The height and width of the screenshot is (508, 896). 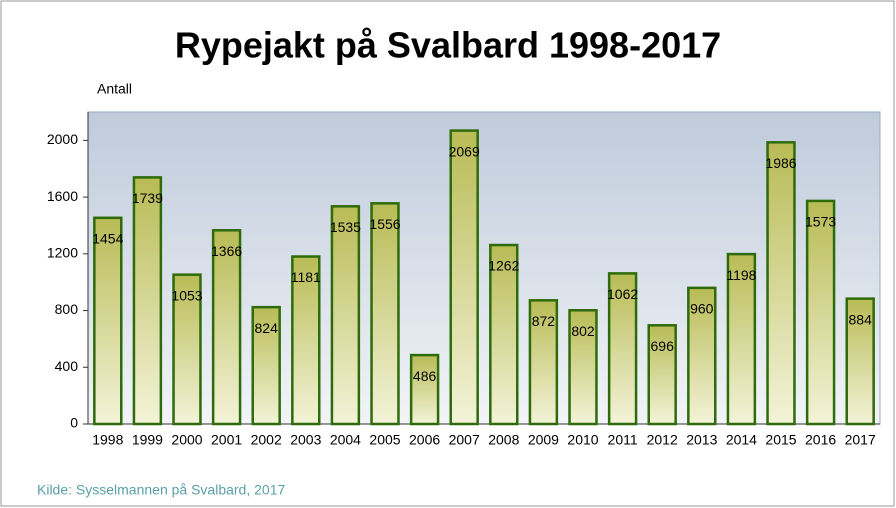 What do you see at coordinates (820, 440) in the screenshot?
I see `x-tick-label: 2016` at bounding box center [820, 440].